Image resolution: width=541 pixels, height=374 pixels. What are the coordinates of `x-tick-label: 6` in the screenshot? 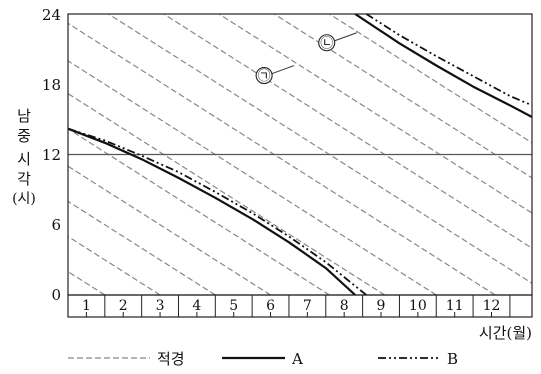 It's located at (270, 306).